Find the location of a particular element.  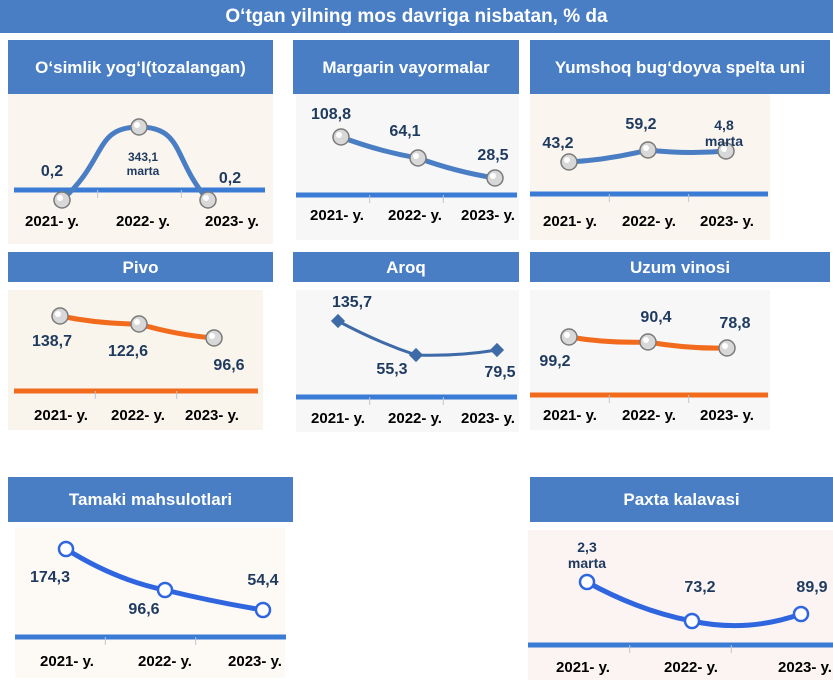

data-label: 89,9 is located at coordinates (811, 587).